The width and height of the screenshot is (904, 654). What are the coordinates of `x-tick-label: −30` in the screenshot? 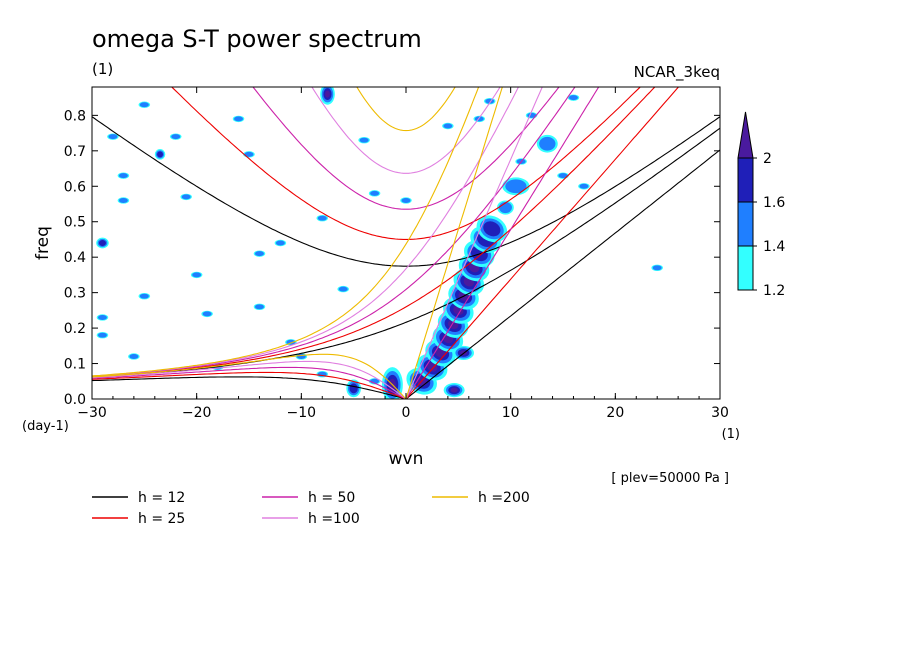 It's located at (92, 413).